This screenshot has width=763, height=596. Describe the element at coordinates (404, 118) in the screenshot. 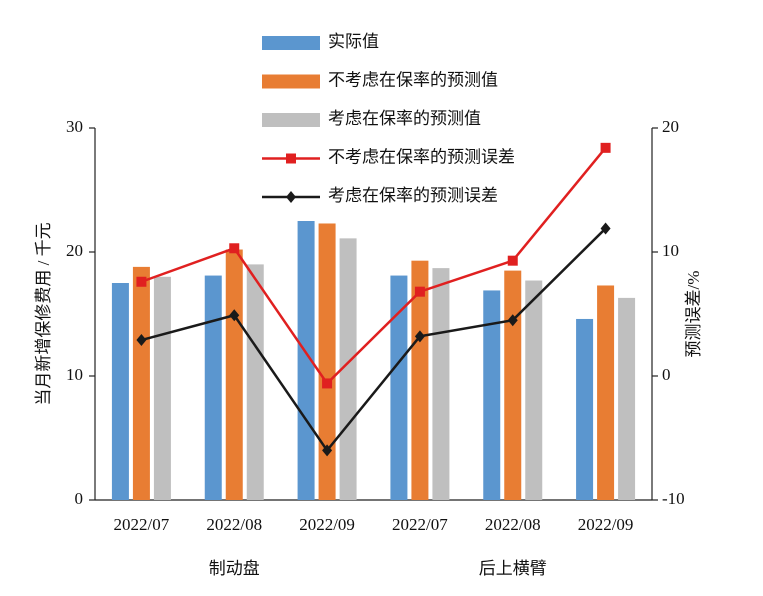

I see `legend-label: 考虑在保率的预测值` at that location.